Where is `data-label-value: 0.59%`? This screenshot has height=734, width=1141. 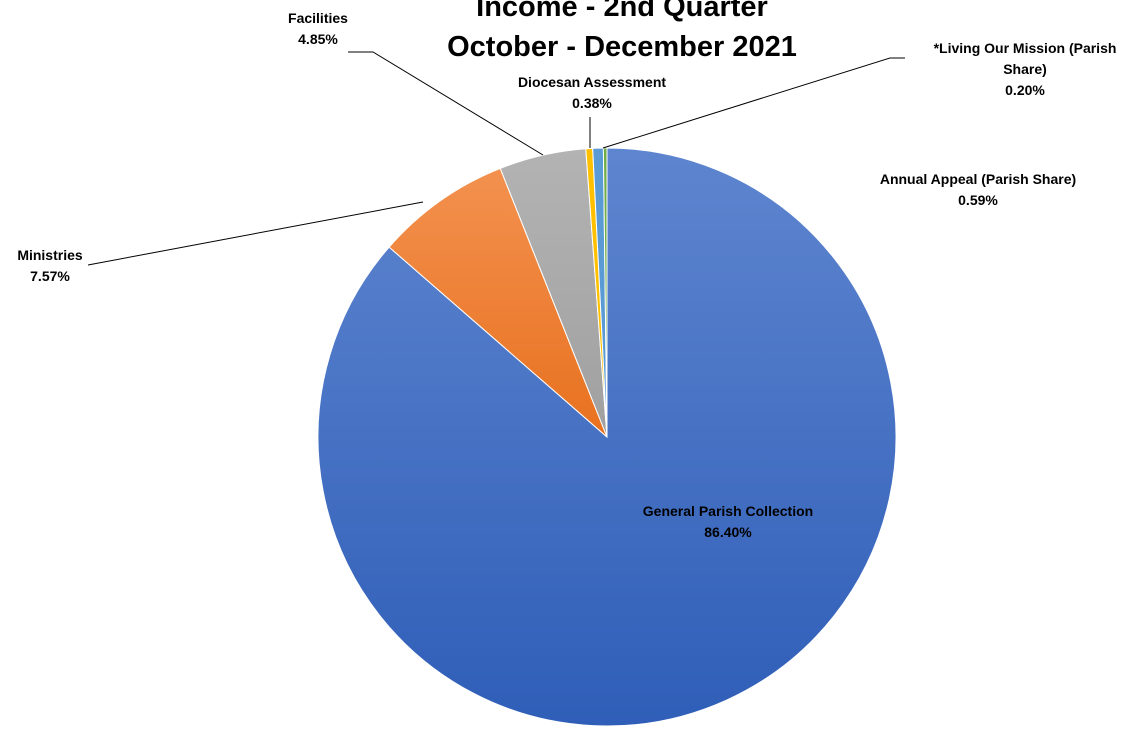 data-label-value: 0.59% is located at coordinates (978, 200).